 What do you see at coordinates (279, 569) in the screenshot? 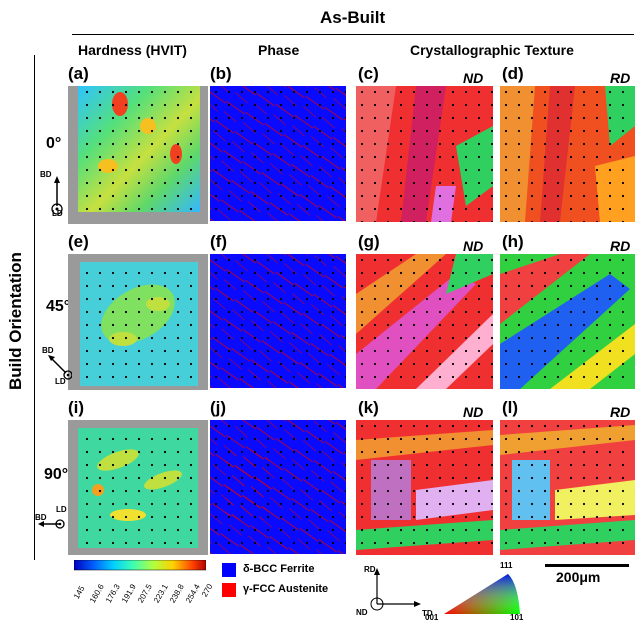
I see `ferrite-label: δ-BCC Ferrite` at bounding box center [279, 569].